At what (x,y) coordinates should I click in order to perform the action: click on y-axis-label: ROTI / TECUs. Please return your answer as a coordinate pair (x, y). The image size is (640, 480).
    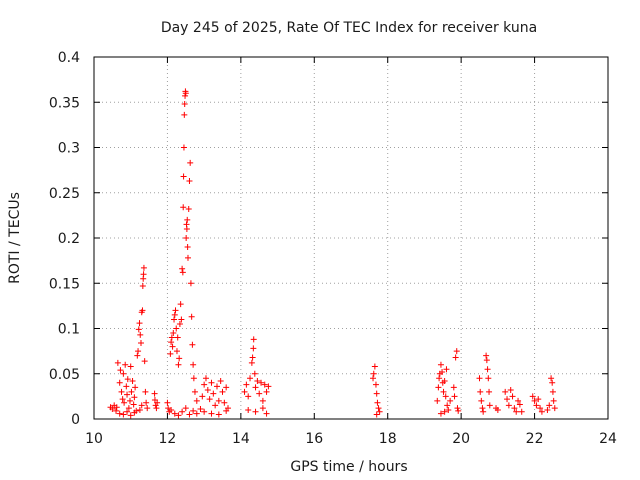
    Looking at the image, I should click on (15, 238).